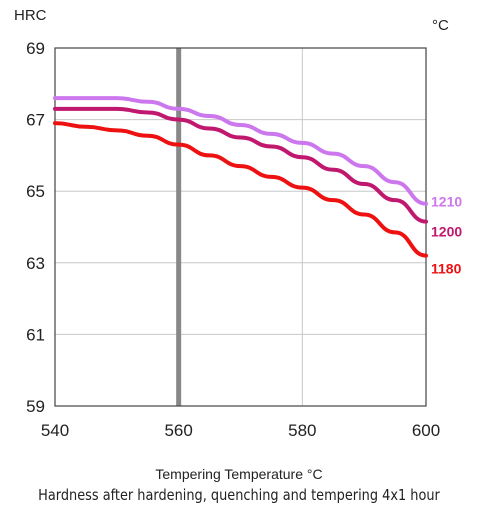 The width and height of the screenshot is (478, 516). I want to click on y-tick-labels: 59 61 63 65 67 69, so click(35, 227).